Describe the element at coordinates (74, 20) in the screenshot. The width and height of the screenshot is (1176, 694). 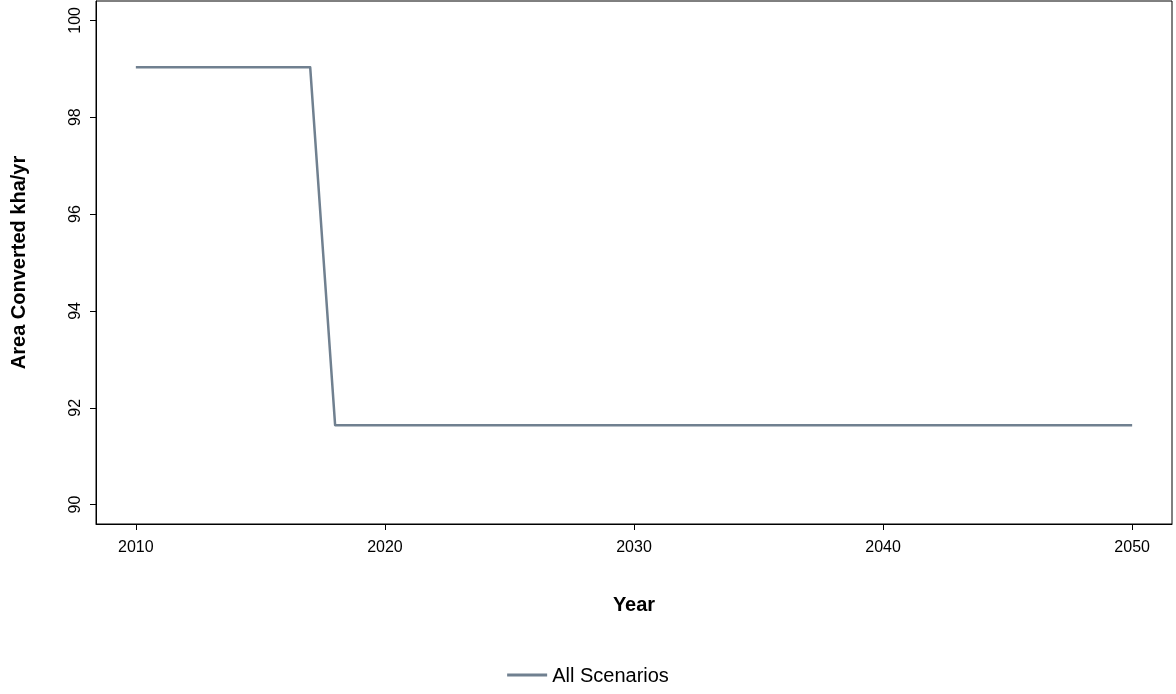
I see `y-tick-label: 100` at that location.